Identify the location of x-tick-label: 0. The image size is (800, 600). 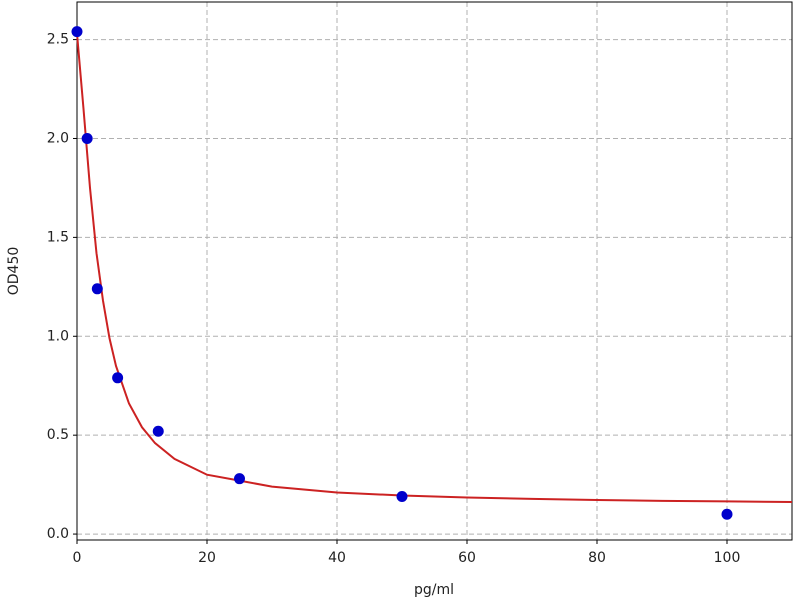
(77, 558).